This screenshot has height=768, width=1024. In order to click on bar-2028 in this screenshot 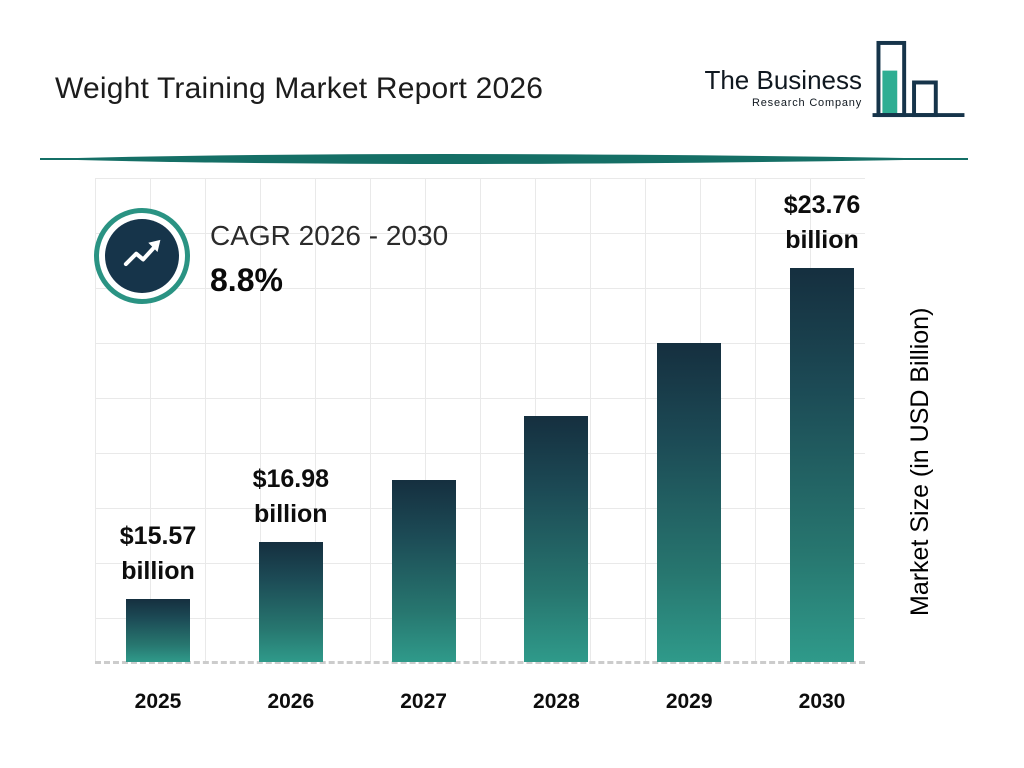, I will do `click(556, 539)`.